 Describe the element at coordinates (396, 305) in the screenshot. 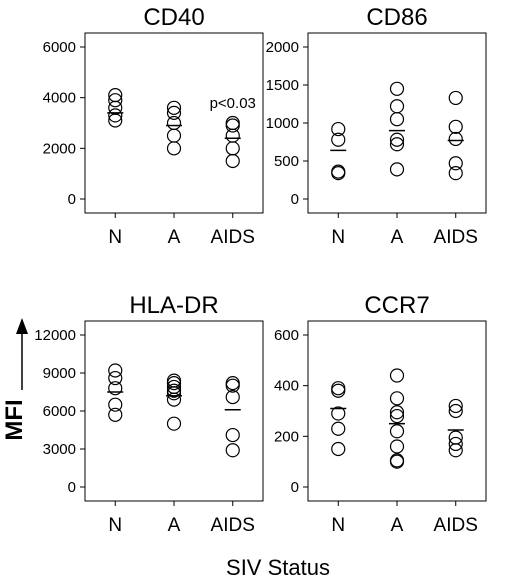

I see `panel-title: CCR7` at that location.